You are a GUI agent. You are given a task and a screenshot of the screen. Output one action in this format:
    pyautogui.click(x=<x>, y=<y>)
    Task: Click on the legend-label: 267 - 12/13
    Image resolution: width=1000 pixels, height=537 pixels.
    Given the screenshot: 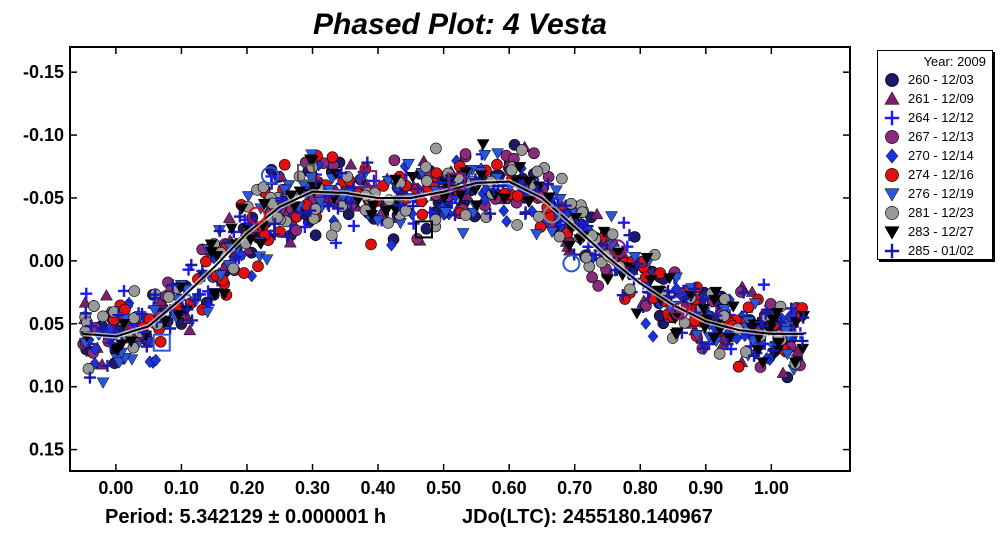 What is the action you would take?
    pyautogui.click(x=941, y=136)
    